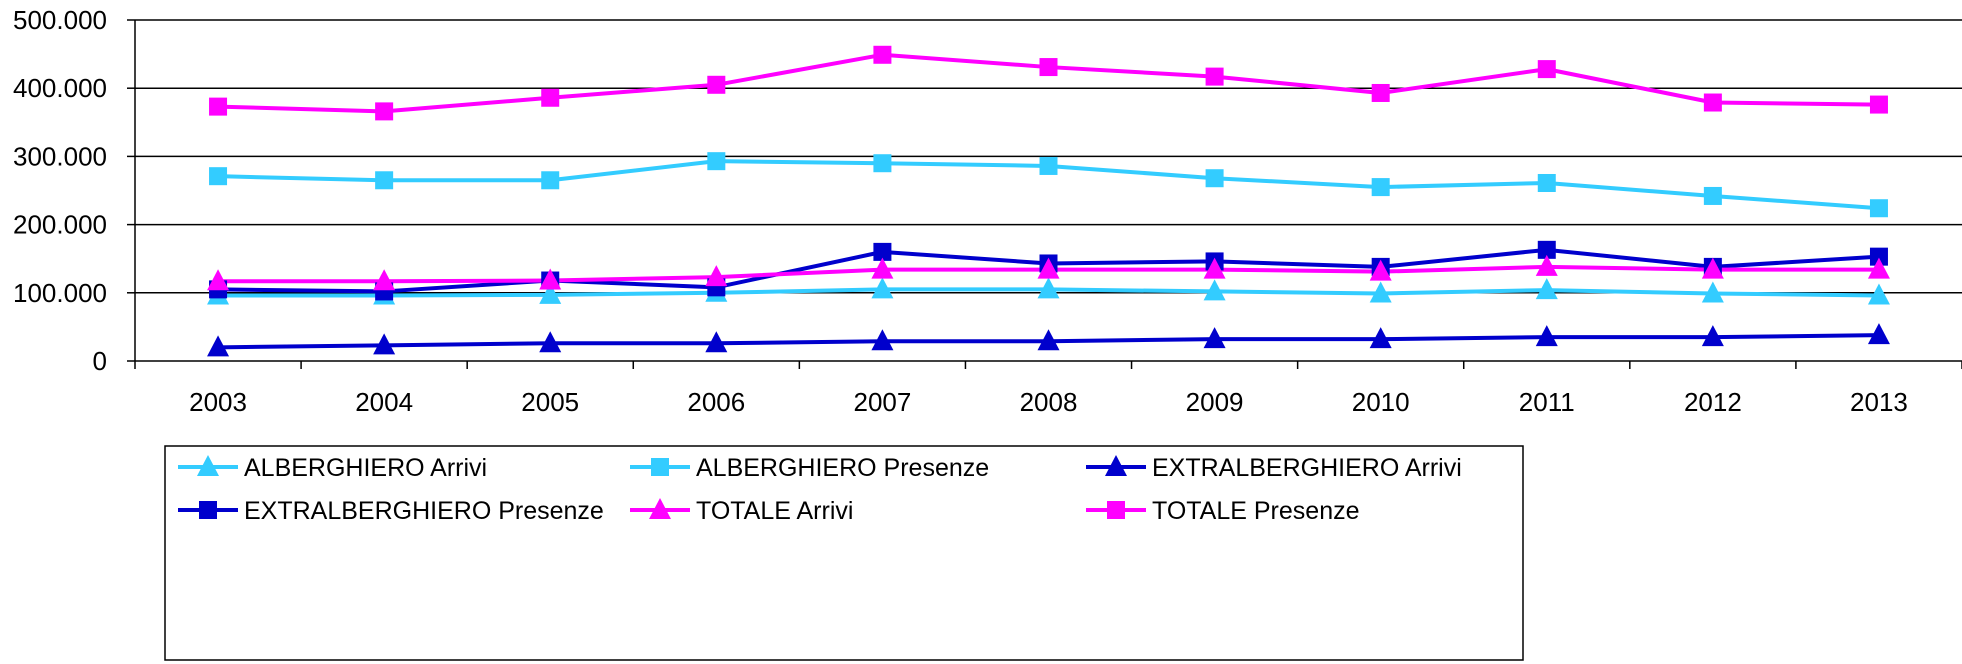 The width and height of the screenshot is (1962, 664). What do you see at coordinates (1381, 402) in the screenshot?
I see `x-tick-label: 2010` at bounding box center [1381, 402].